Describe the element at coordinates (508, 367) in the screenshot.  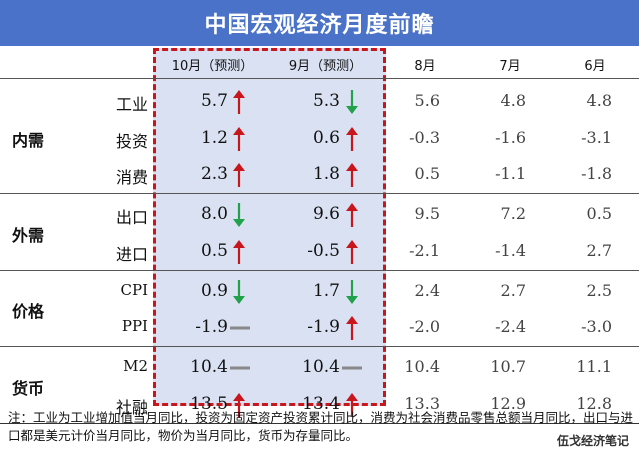
I see `jul-value: 10.7` at that location.